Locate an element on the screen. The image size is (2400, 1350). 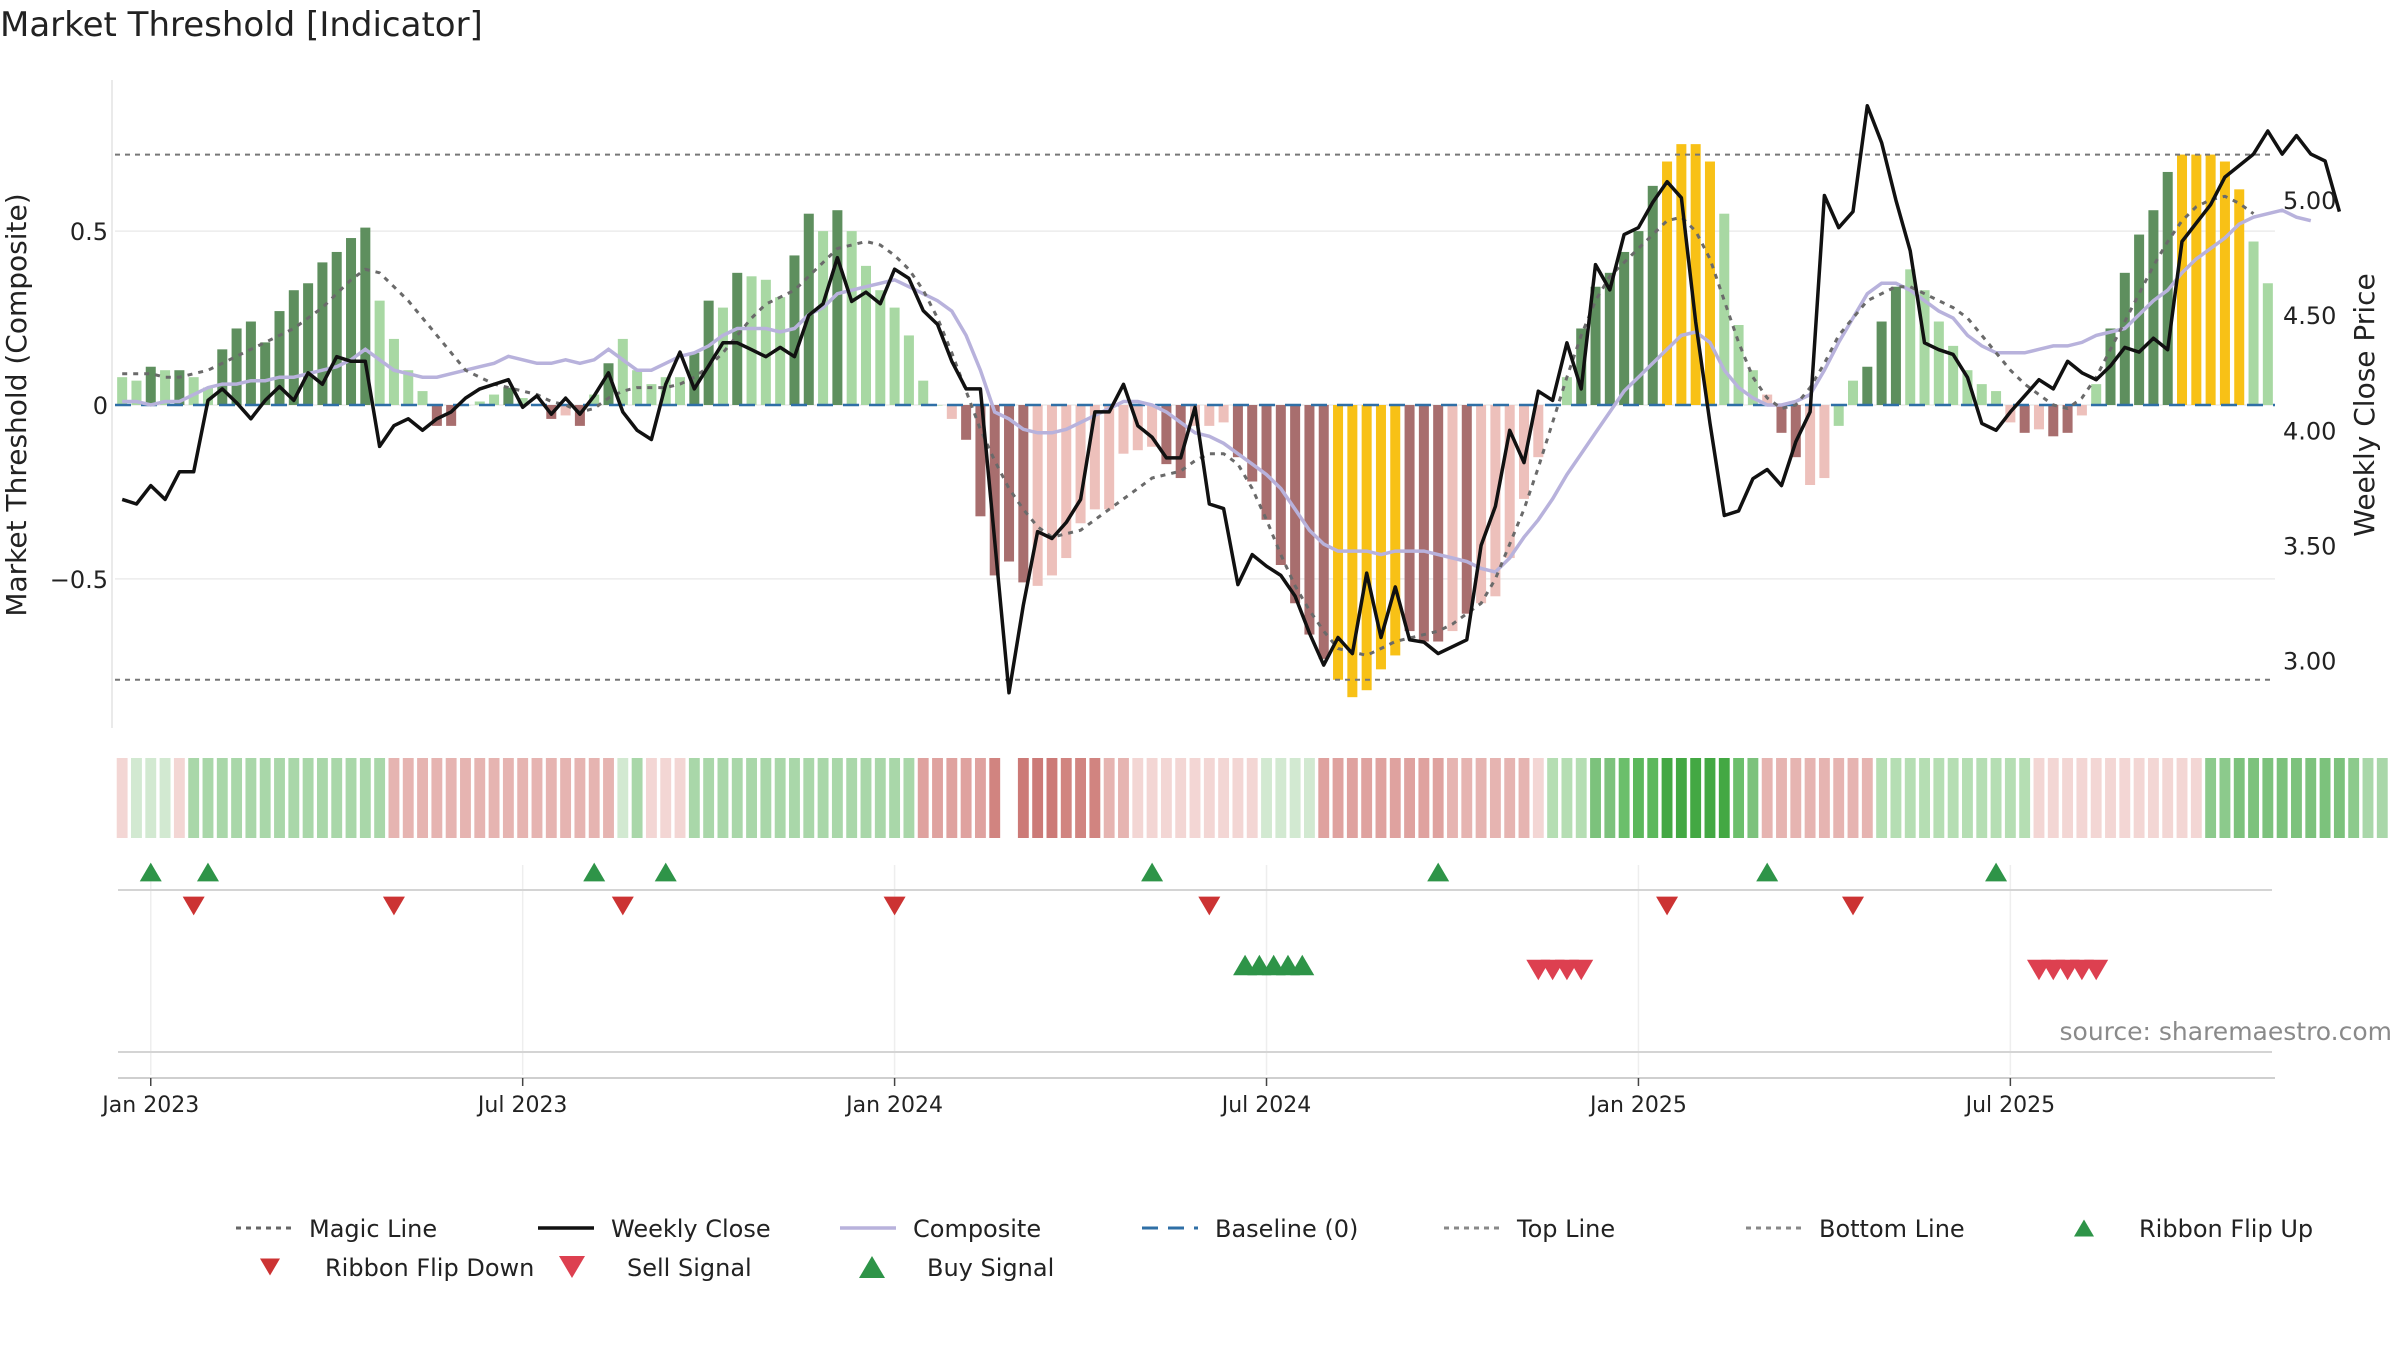
legend-label: Weekly Close is located at coordinates (691, 1229).